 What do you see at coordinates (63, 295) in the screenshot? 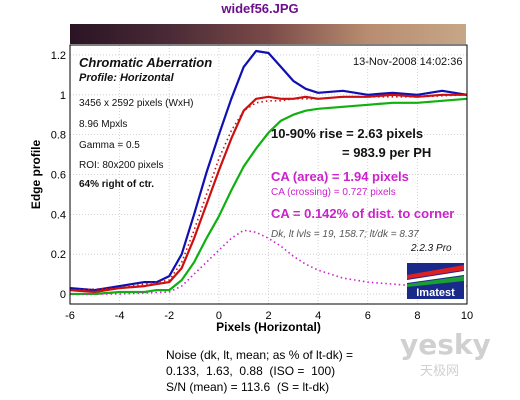
I see `y-tick-label: 0` at bounding box center [63, 295].